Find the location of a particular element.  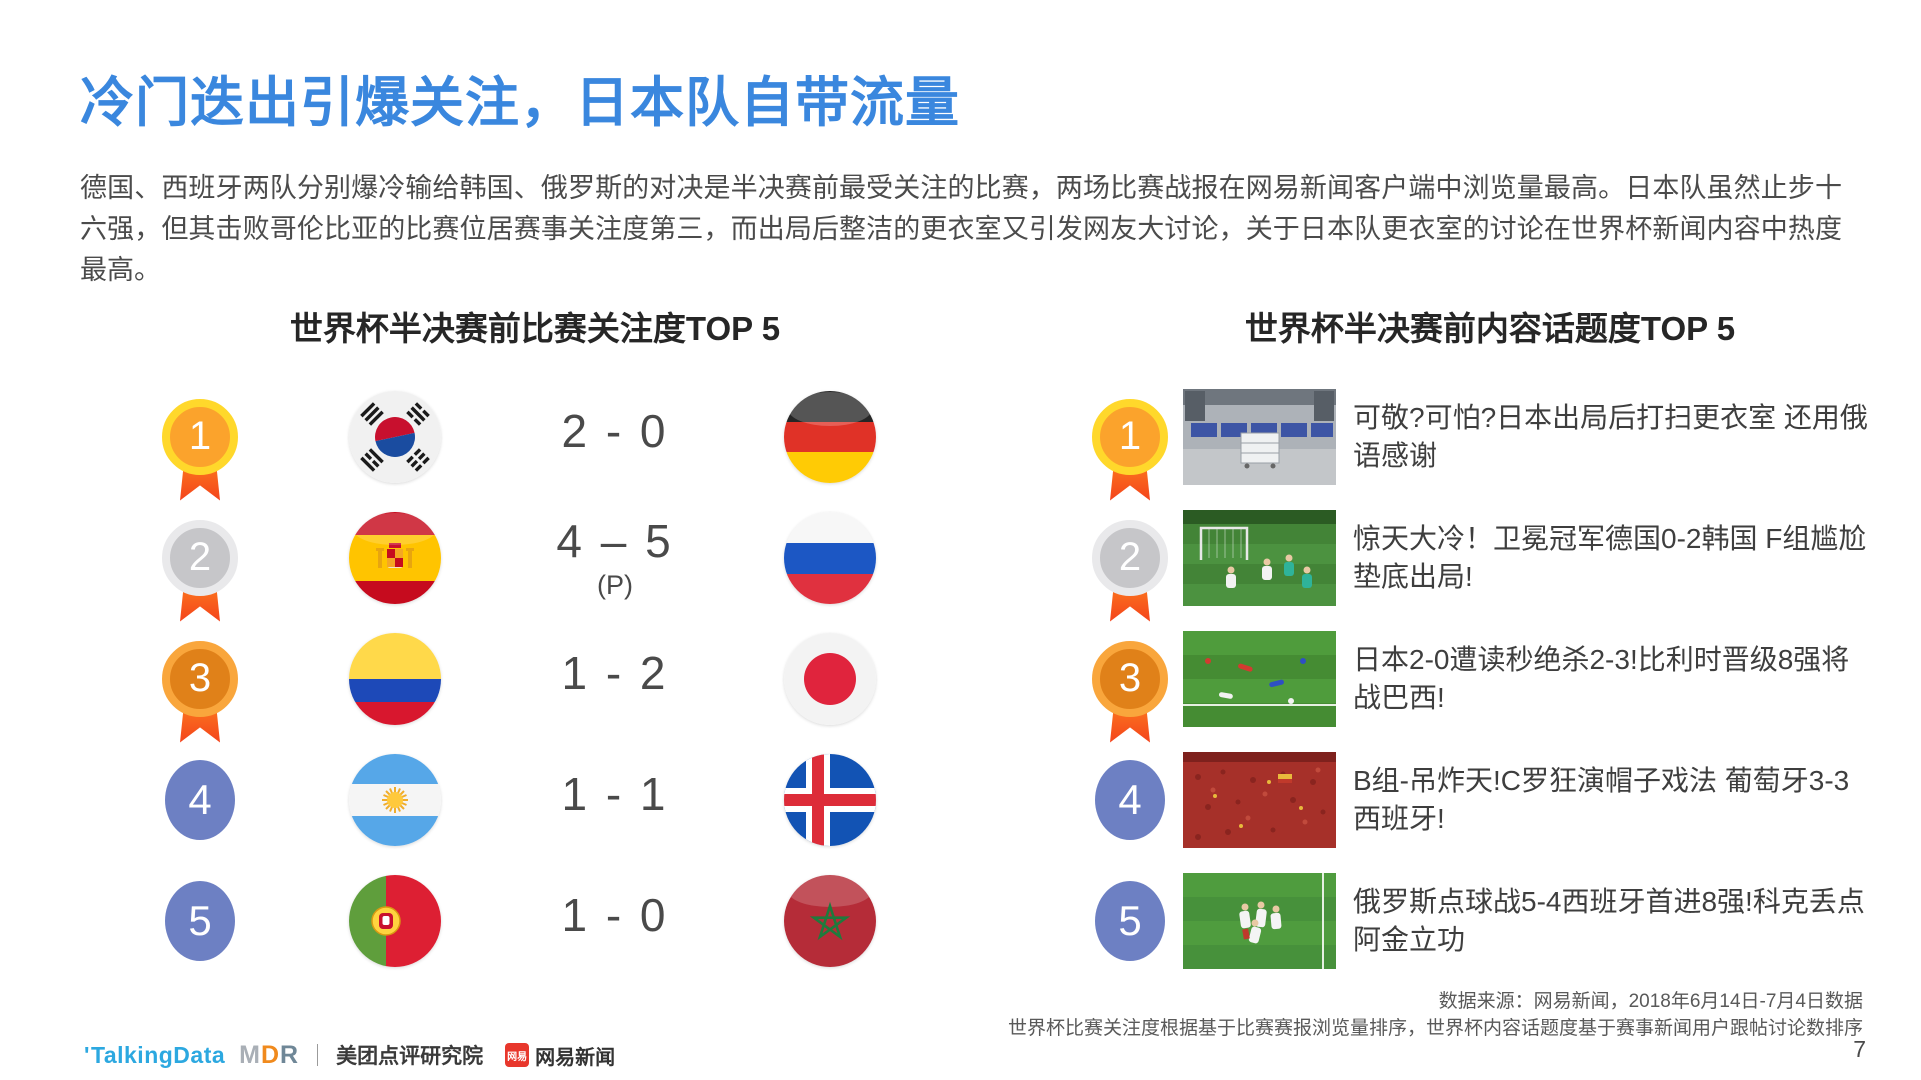

spain-flag-icon is located at coordinates (395, 557).